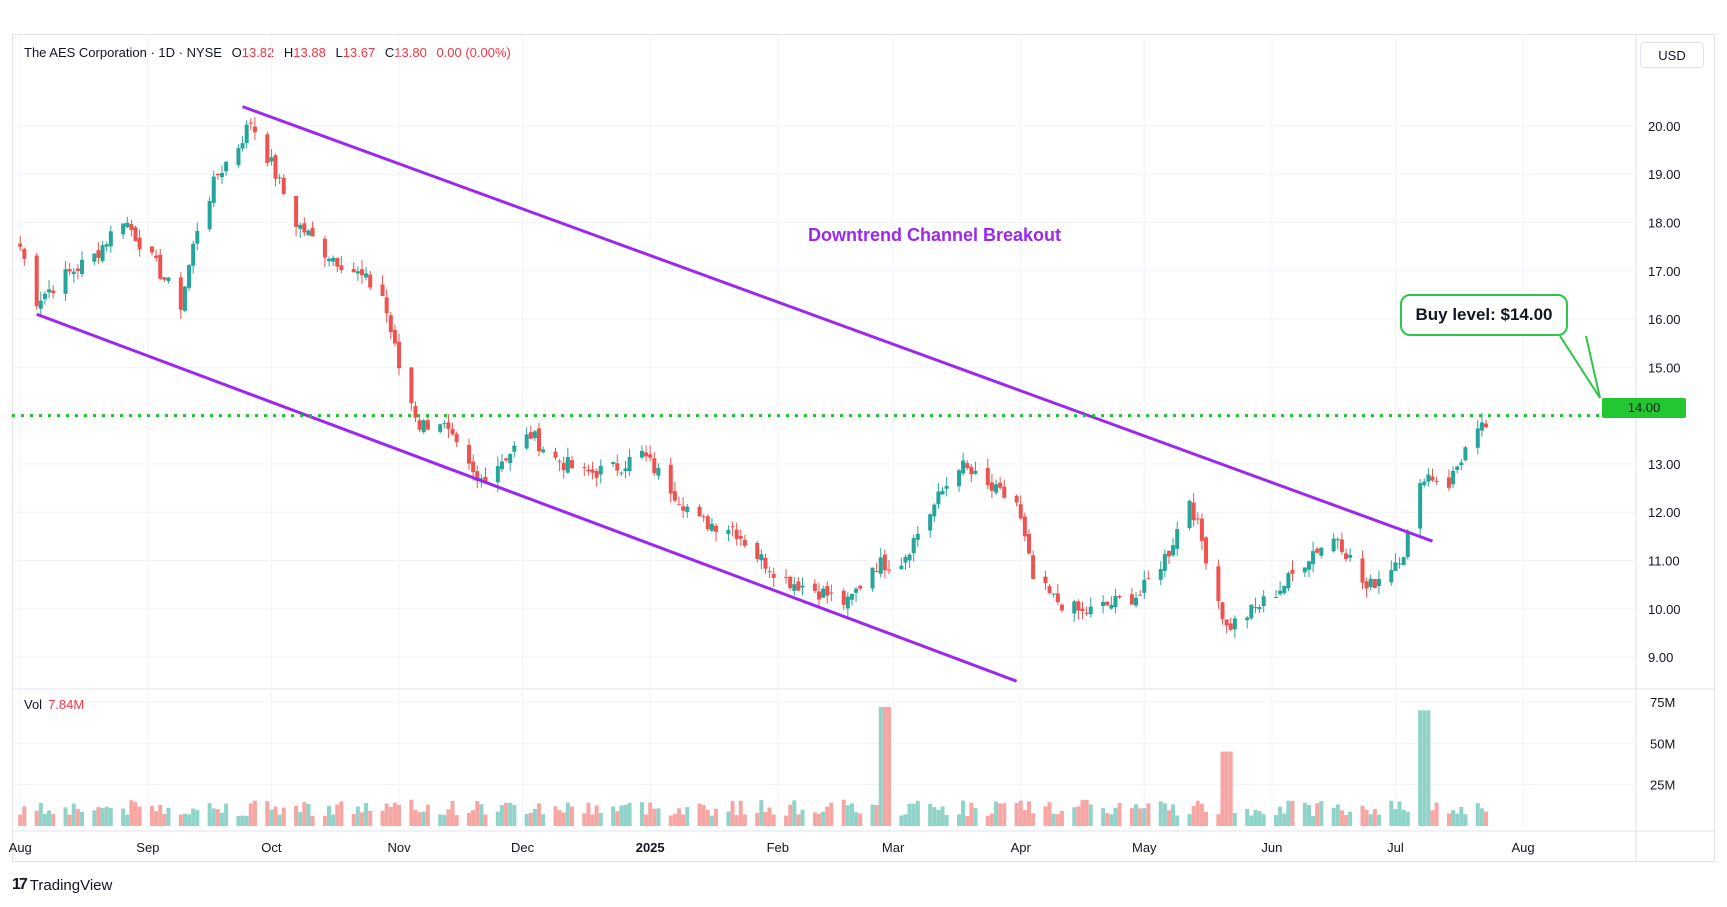  What do you see at coordinates (359, 52) in the screenshot?
I see `low-value: 13.67` at bounding box center [359, 52].